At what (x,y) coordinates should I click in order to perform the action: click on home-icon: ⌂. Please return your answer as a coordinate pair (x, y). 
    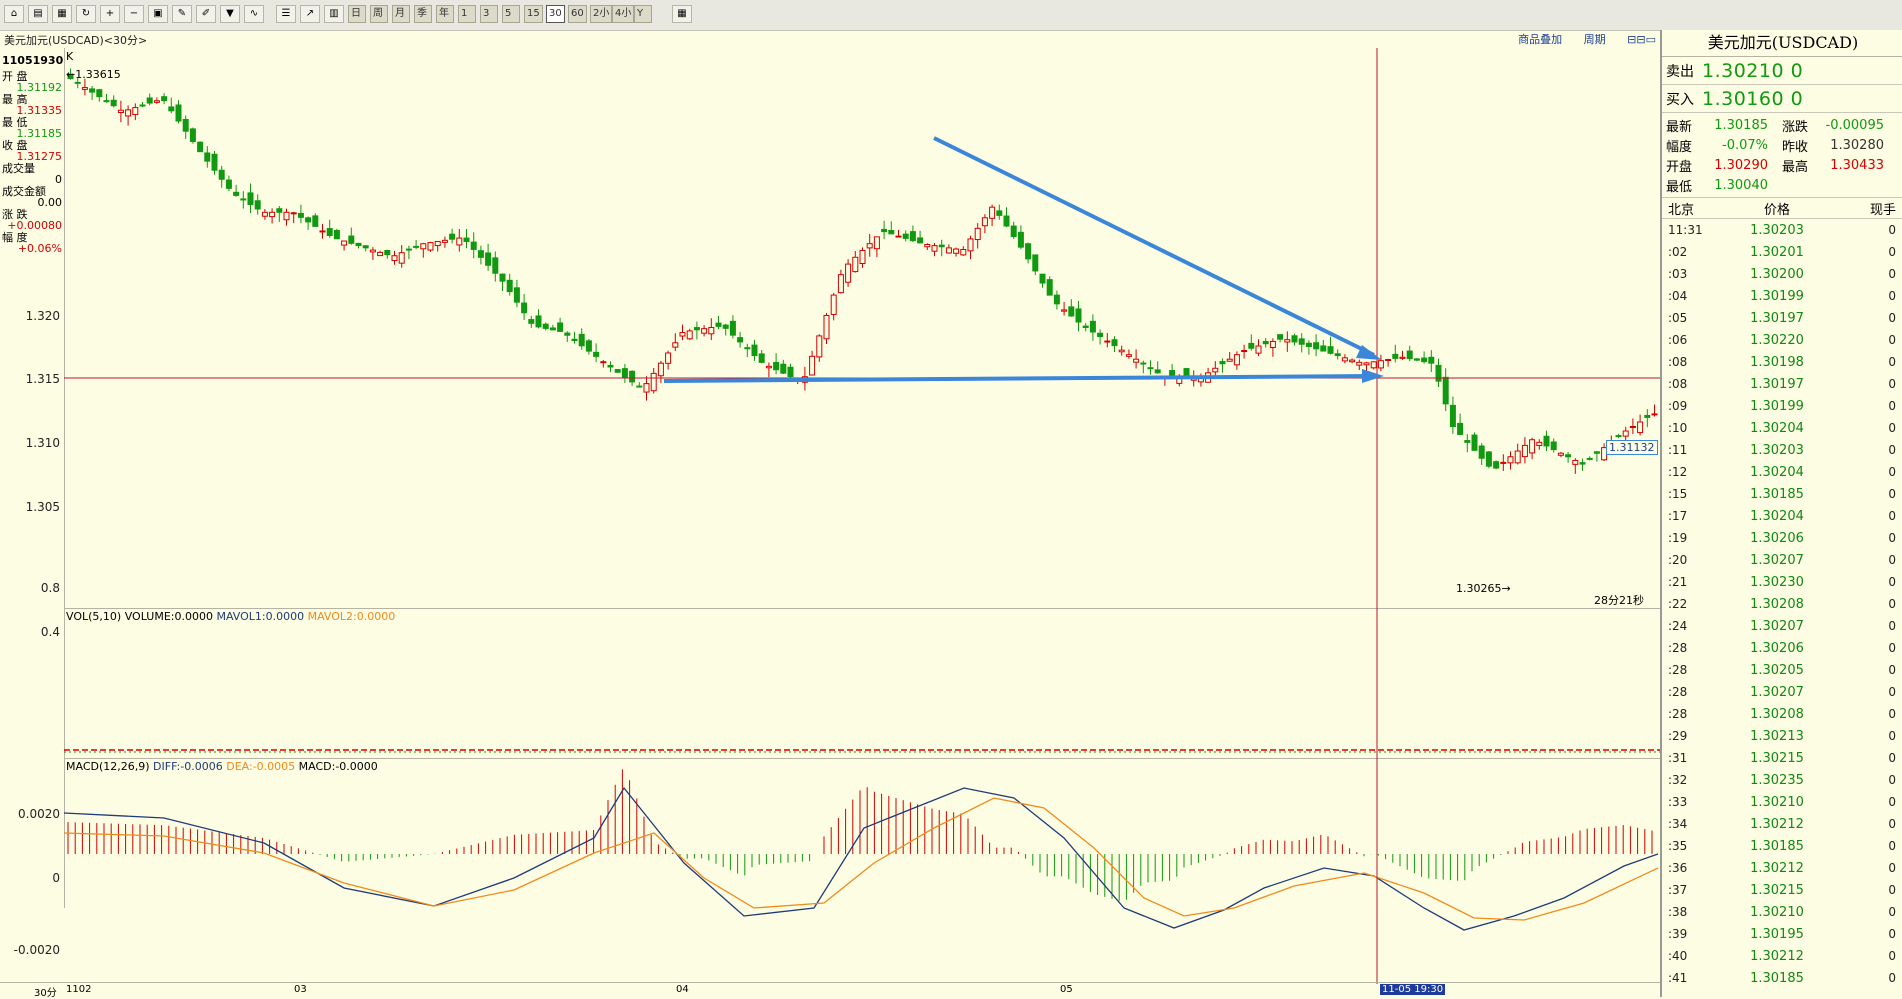
    Looking at the image, I should click on (14, 14).